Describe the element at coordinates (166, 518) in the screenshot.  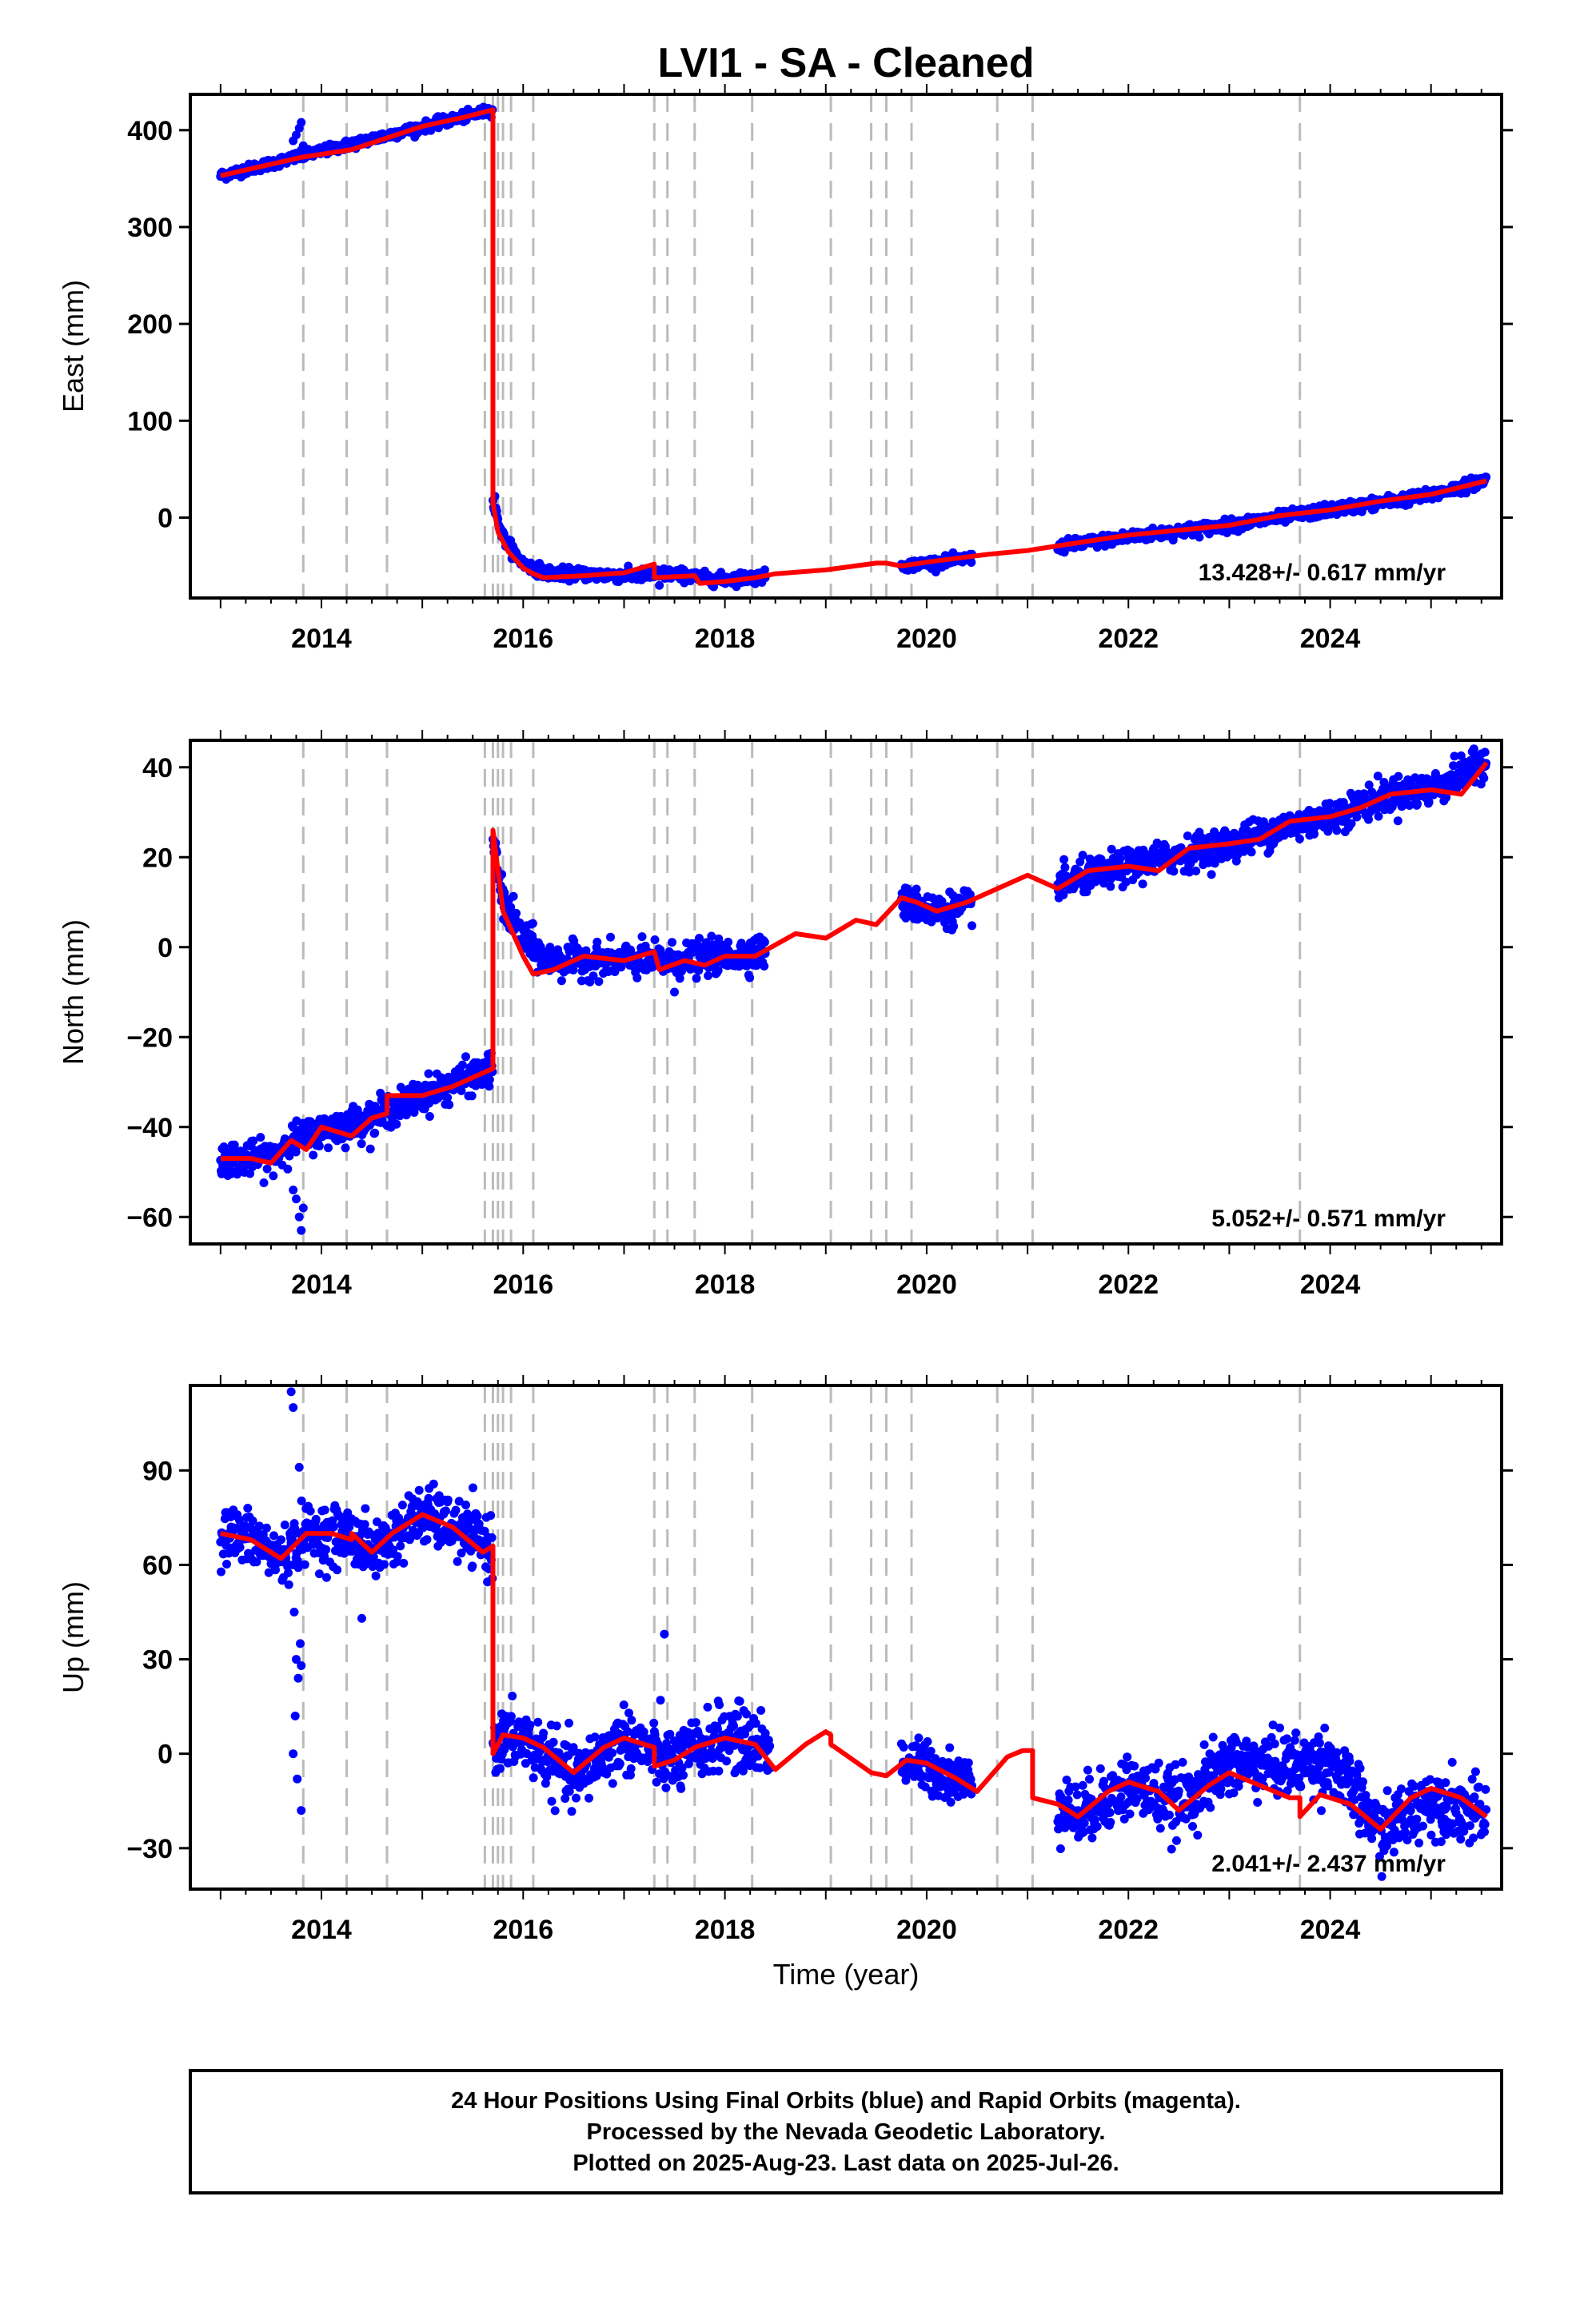
I see `y-tick-label: 0` at that location.